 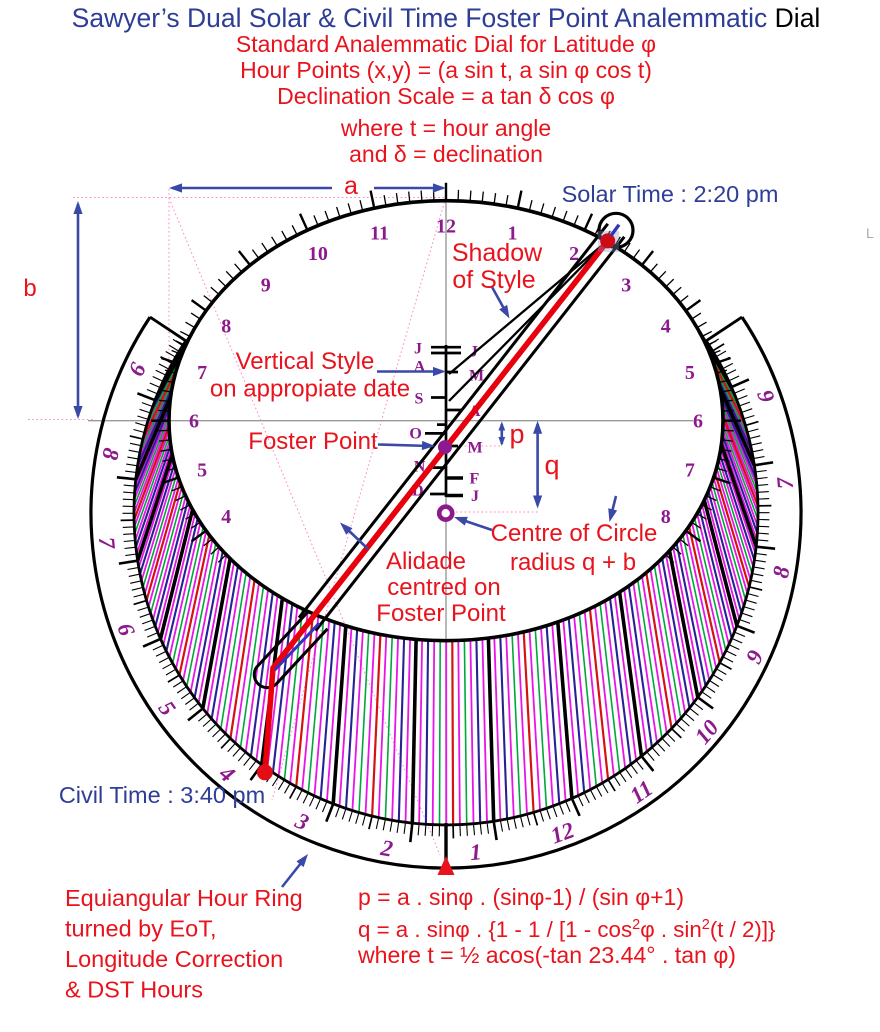 I want to click on svg-text: Equiangular Hour Ring, so click(x=184, y=898).